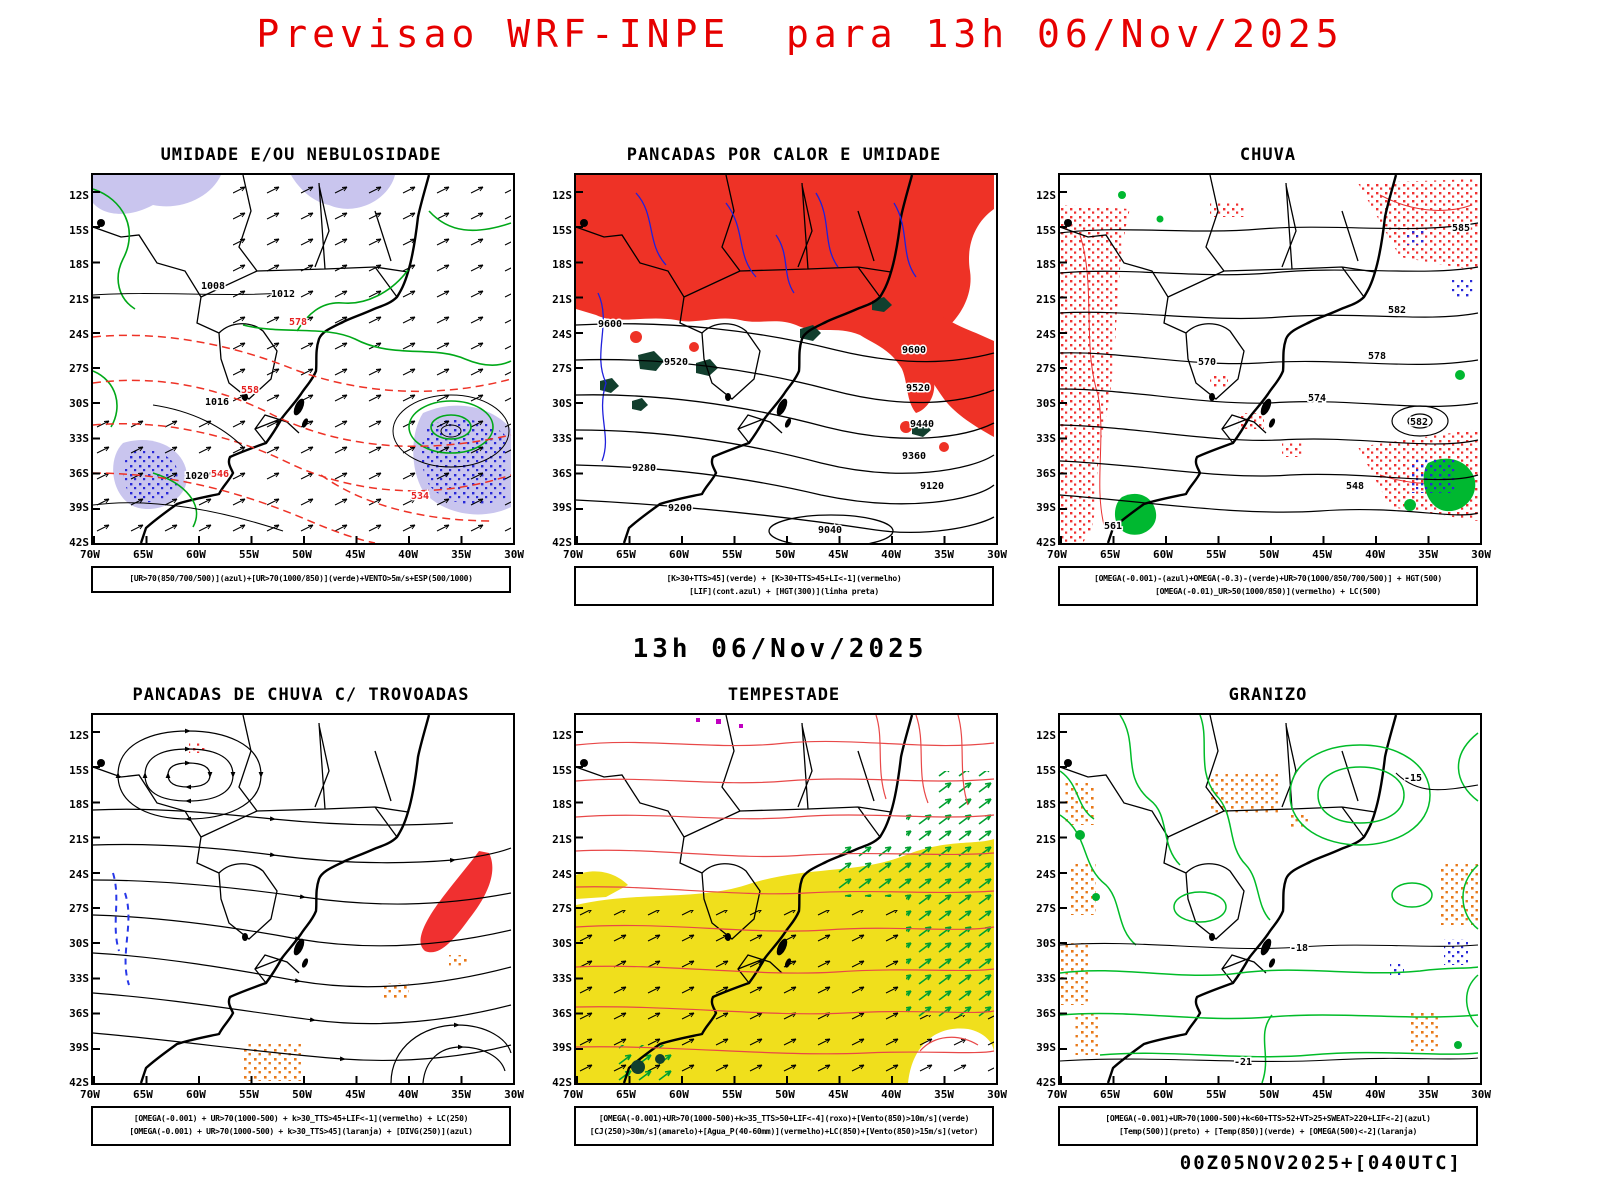 The image size is (1600, 1200). I want to click on thunderstorm-orange-stipple, so click(354, 1018).